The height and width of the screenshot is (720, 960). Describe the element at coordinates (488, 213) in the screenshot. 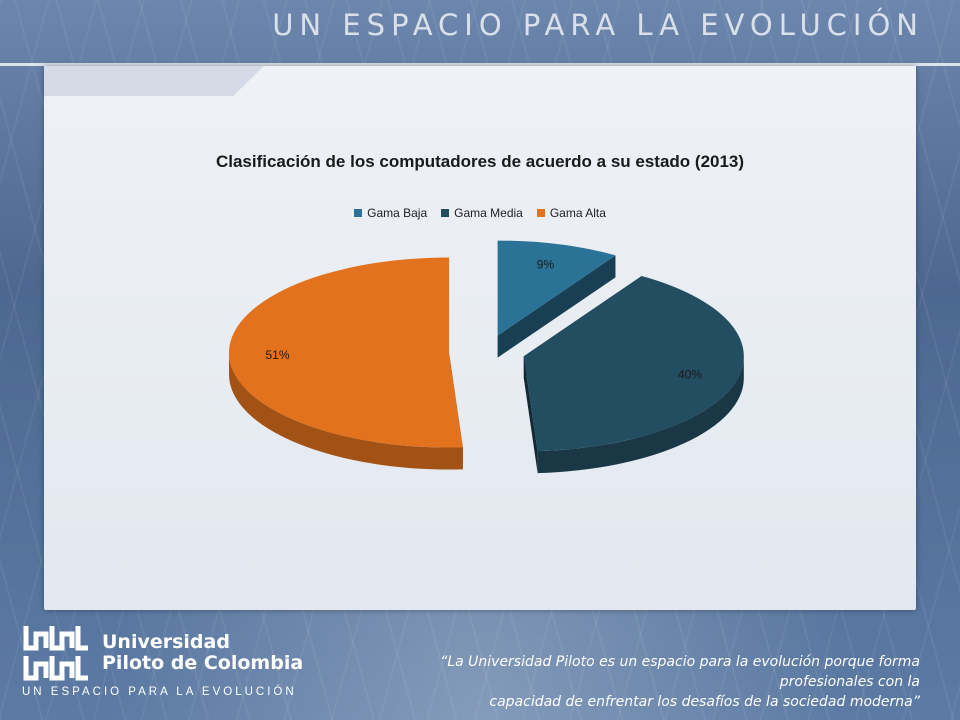

I see `legend-label: Gama Media` at that location.